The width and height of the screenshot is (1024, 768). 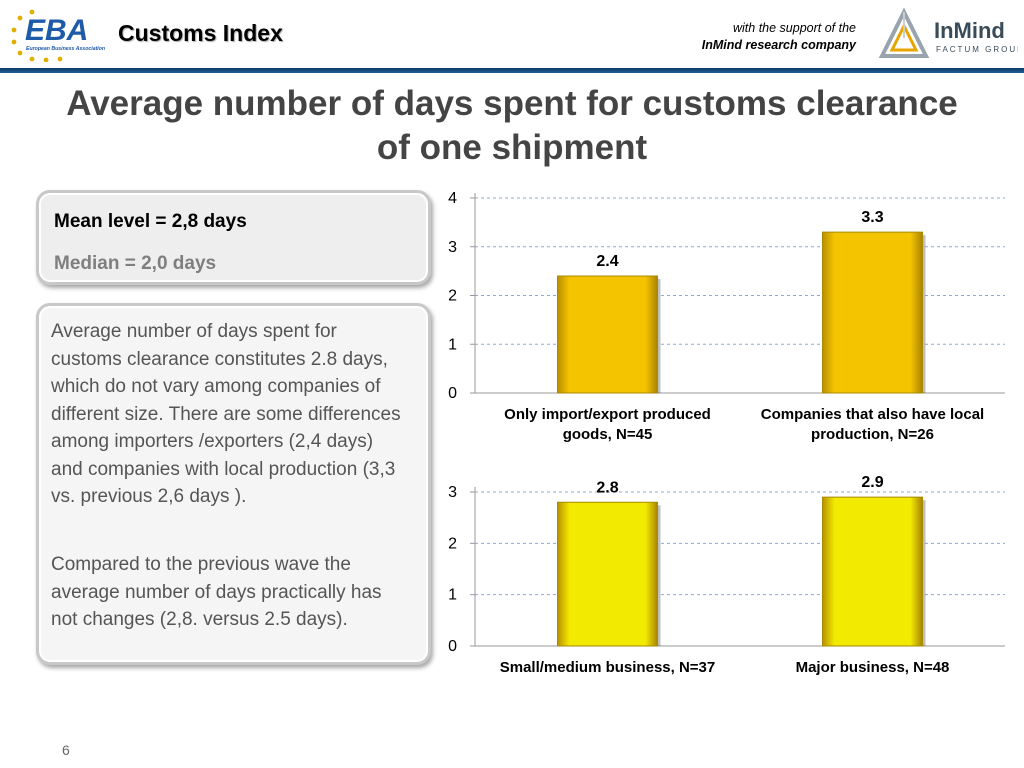 What do you see at coordinates (607, 487) in the screenshot?
I see `bar-value-label: 2.8` at bounding box center [607, 487].